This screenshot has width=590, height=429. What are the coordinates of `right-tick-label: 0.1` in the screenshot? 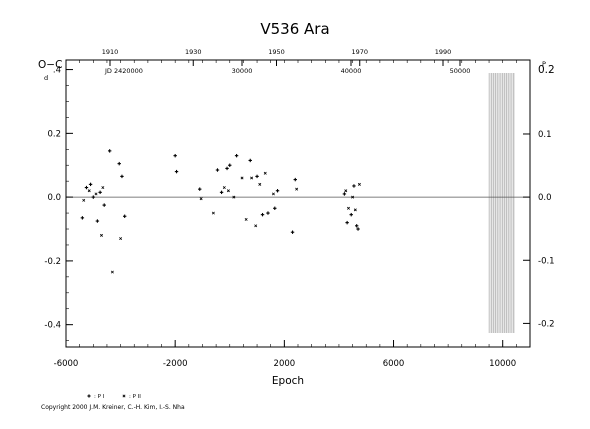 It's located at (545, 135).